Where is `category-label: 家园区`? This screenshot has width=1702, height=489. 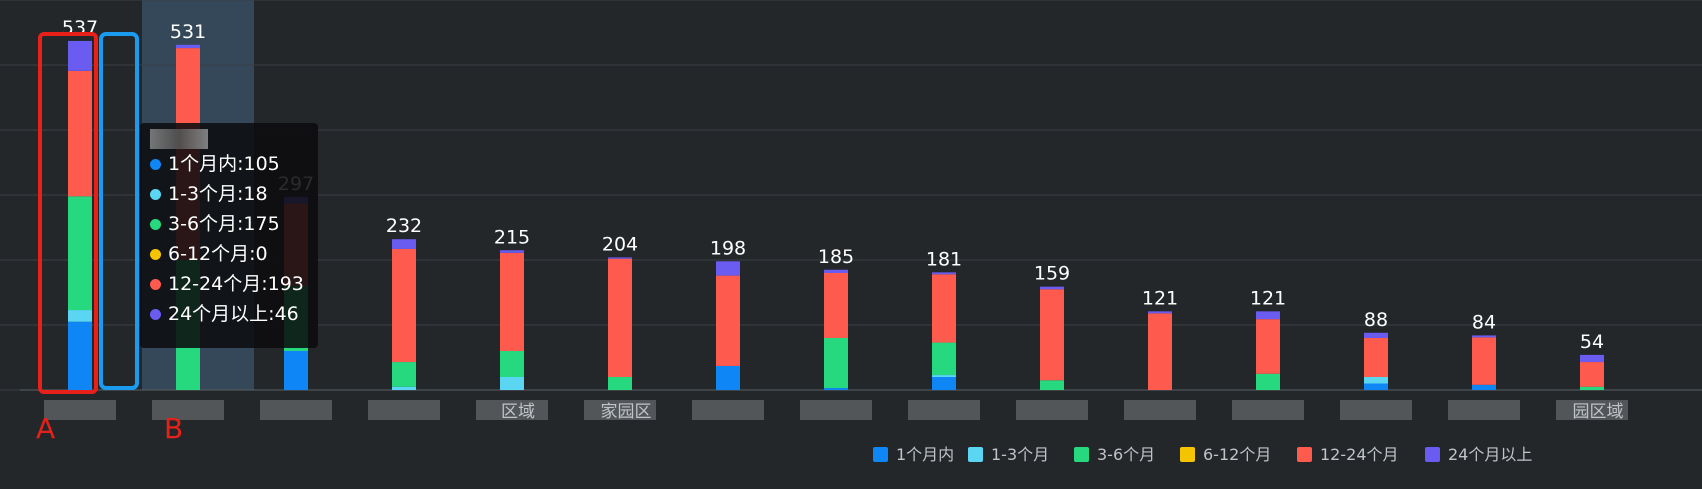 category-label: 家园区 is located at coordinates (626, 412).